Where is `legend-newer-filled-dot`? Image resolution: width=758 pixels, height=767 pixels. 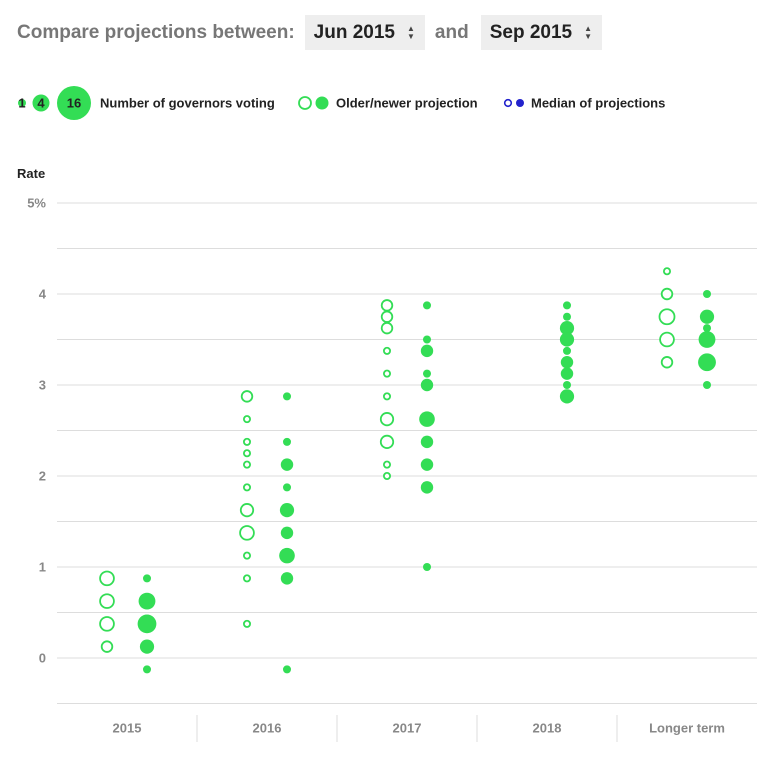 legend-newer-filled-dot is located at coordinates (322, 103).